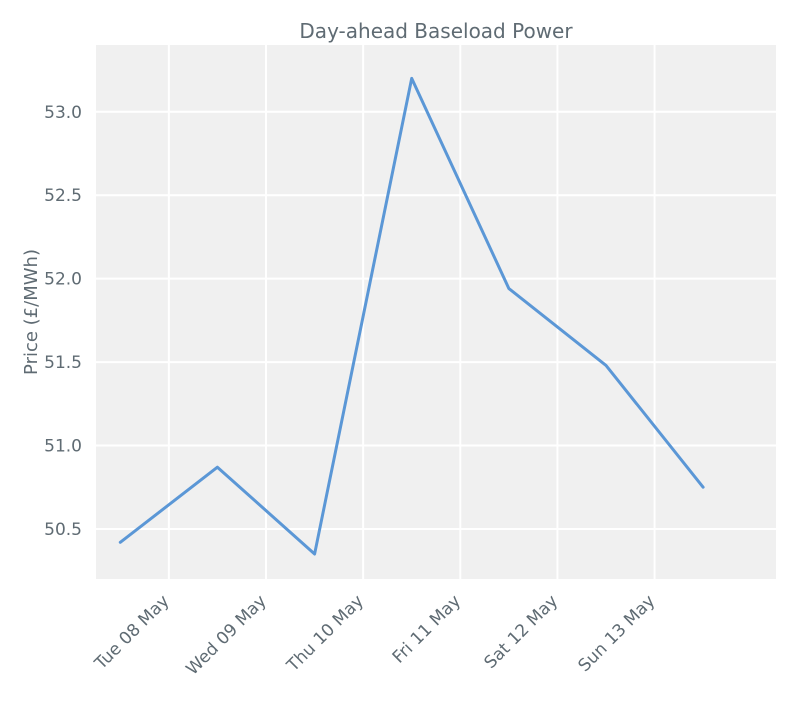  Describe the element at coordinates (63, 321) in the screenshot. I see `y-axis-ticks: 50.5 51.0 51.5 52.0 52.5 53.0` at that location.